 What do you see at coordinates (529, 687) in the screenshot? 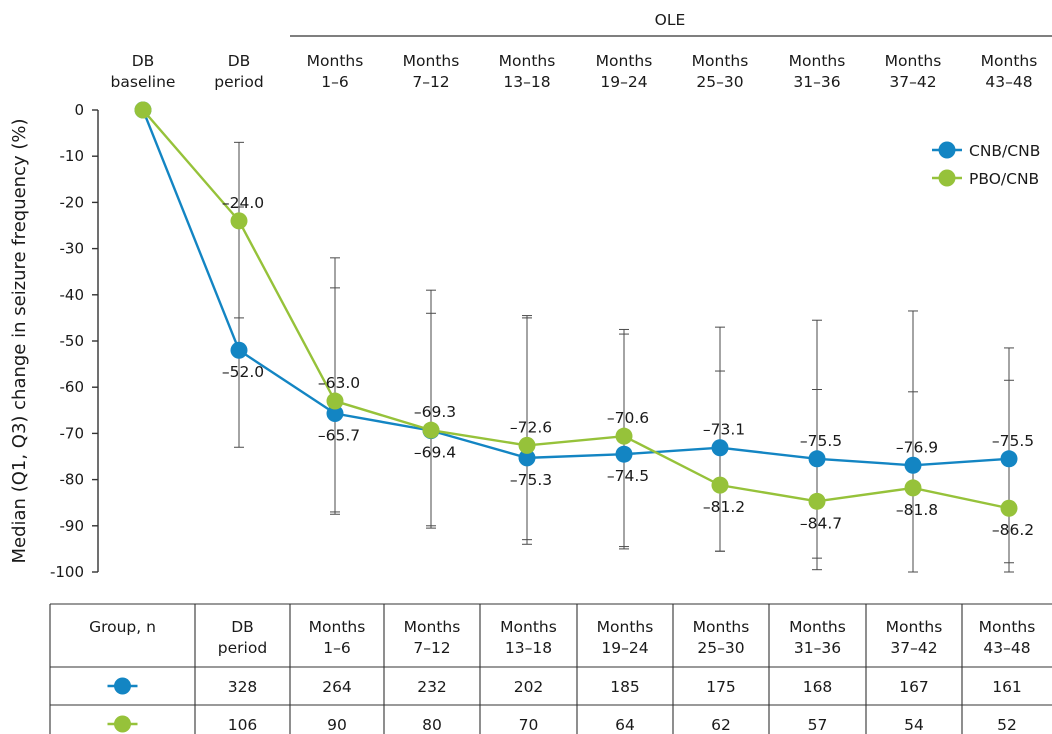
I see `table-cell: 202` at bounding box center [529, 687].